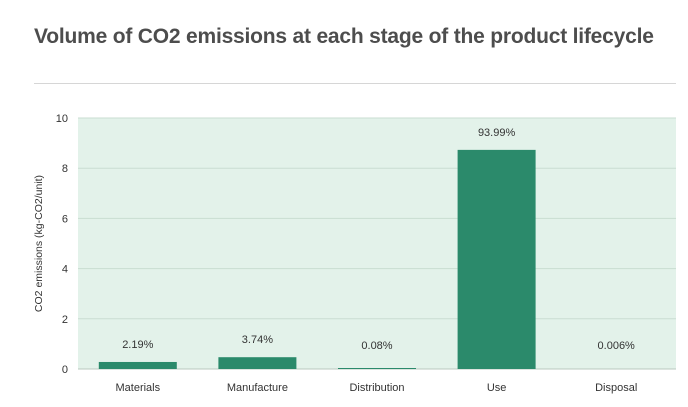 This screenshot has height=407, width=688. Describe the element at coordinates (137, 365) in the screenshot. I see `bar-materials` at that location.